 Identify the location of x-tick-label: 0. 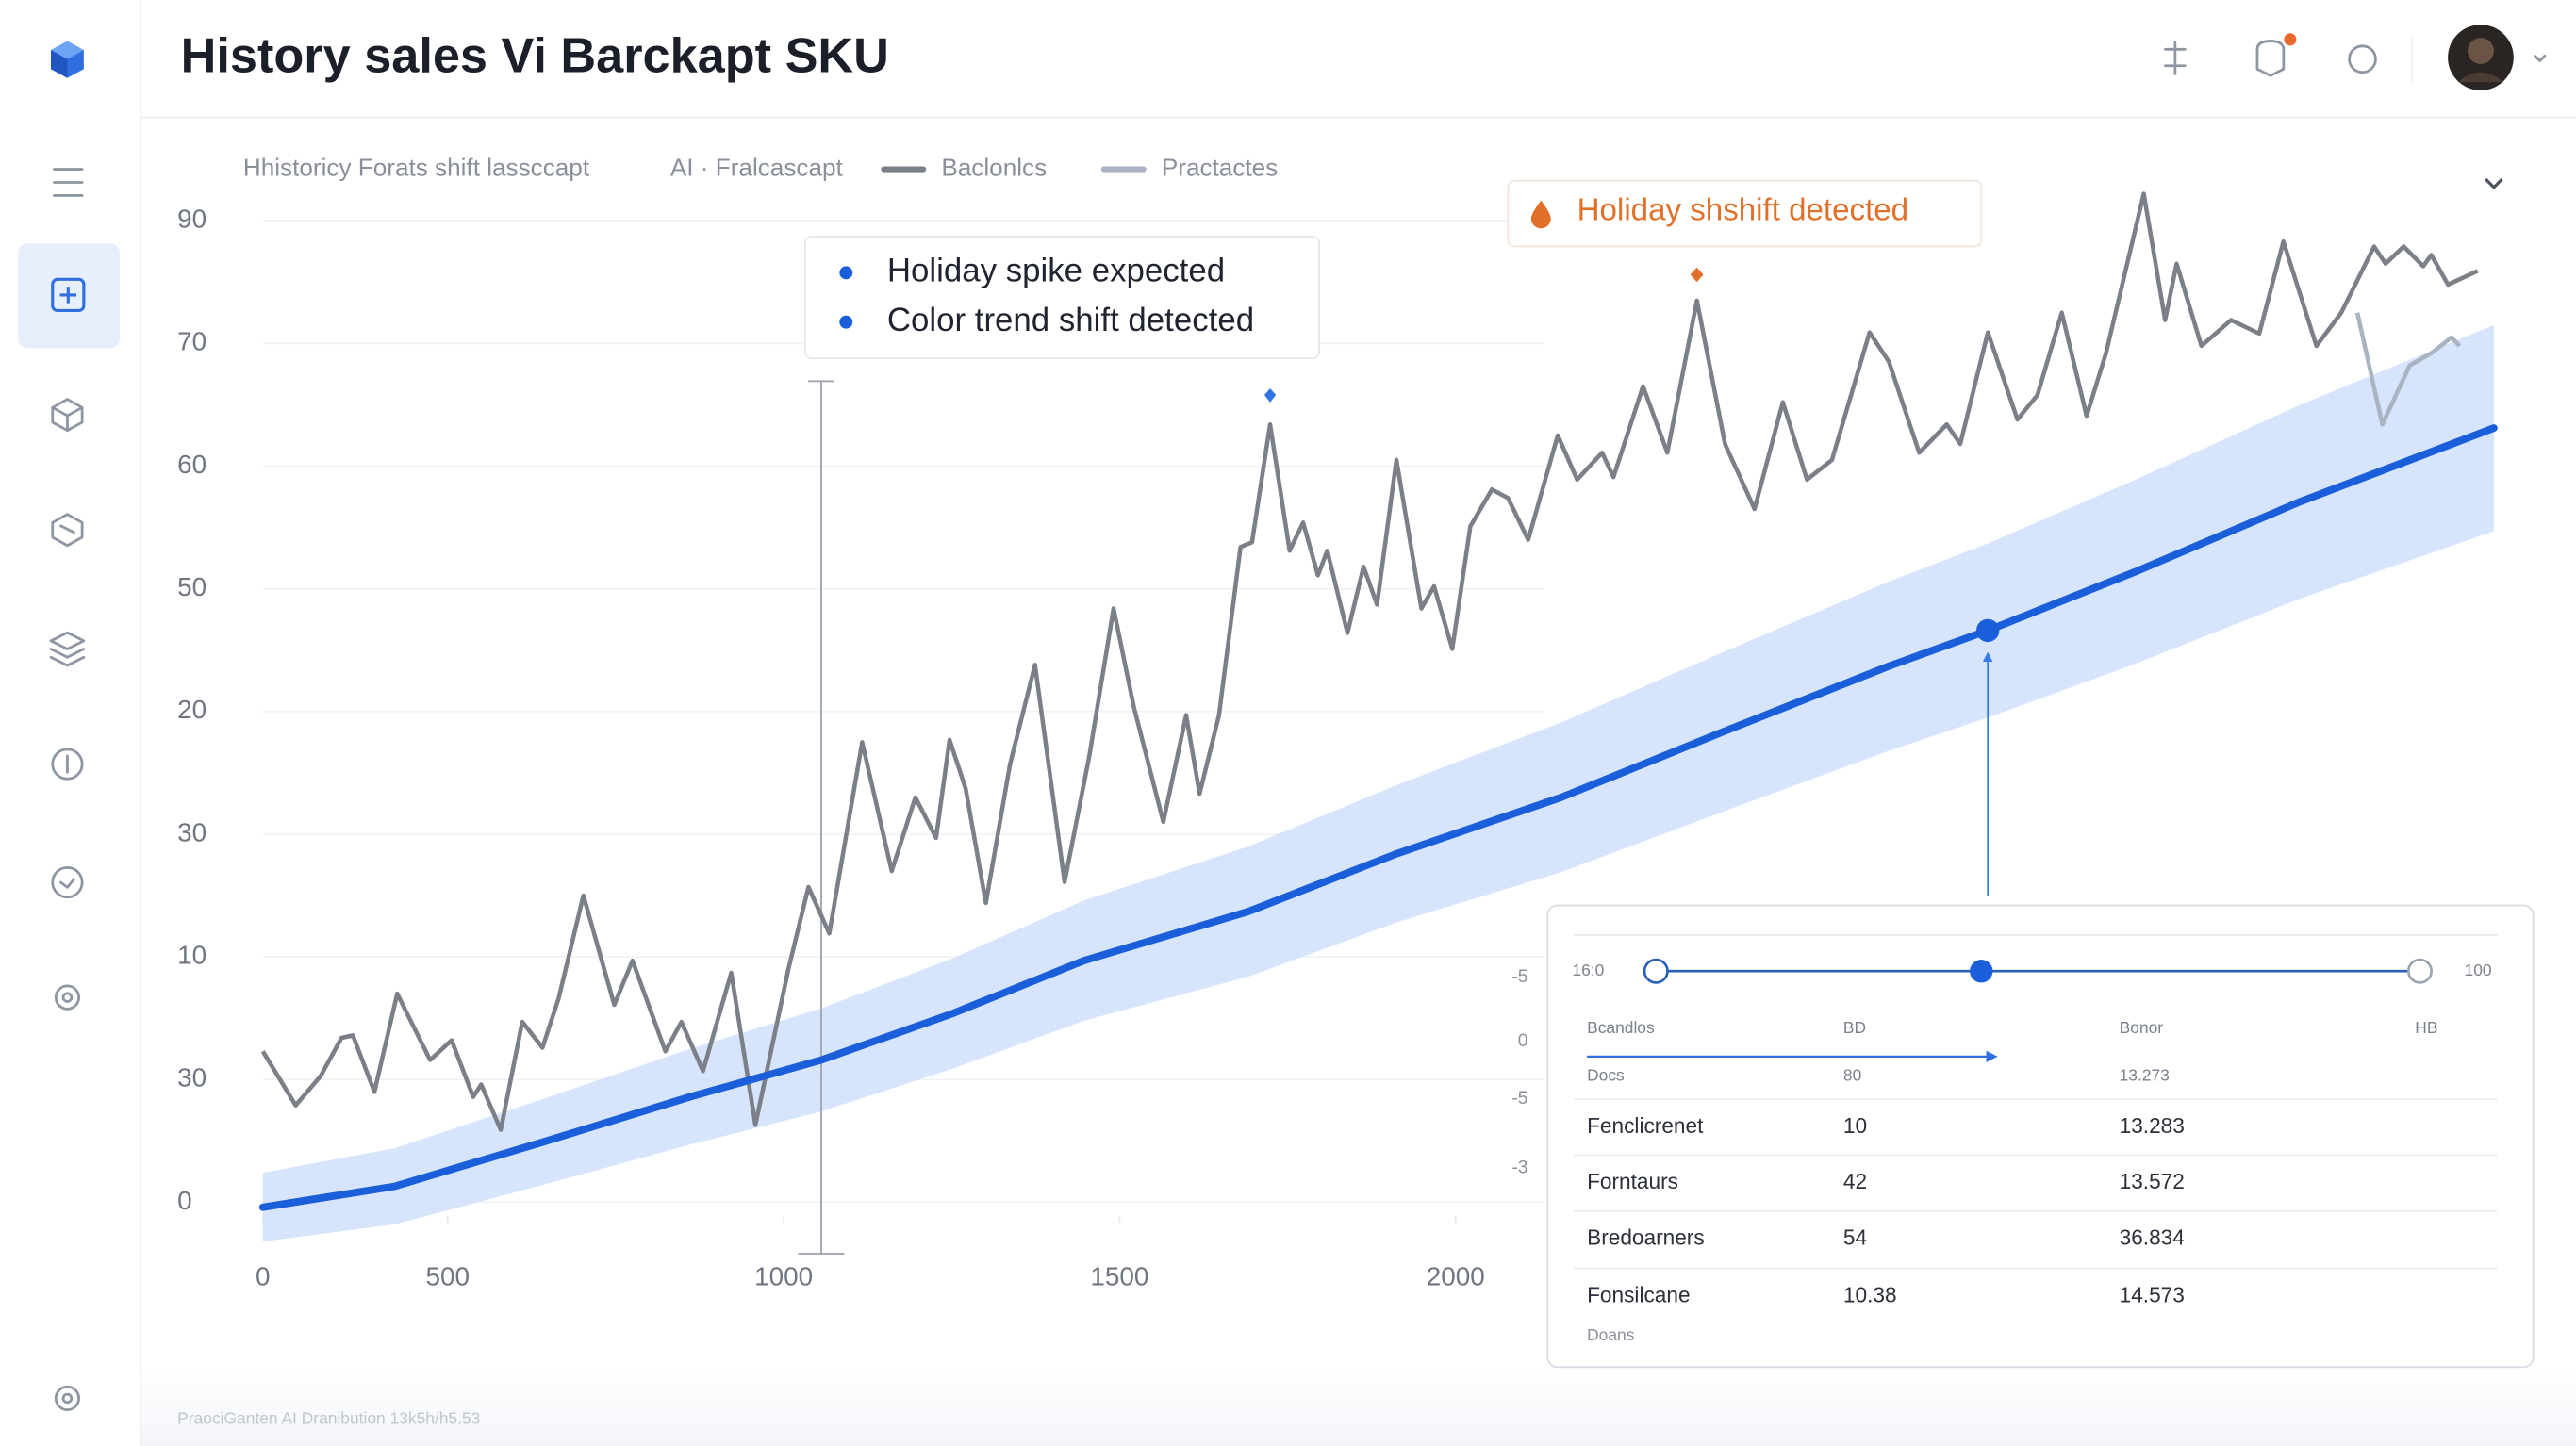
(263, 1276).